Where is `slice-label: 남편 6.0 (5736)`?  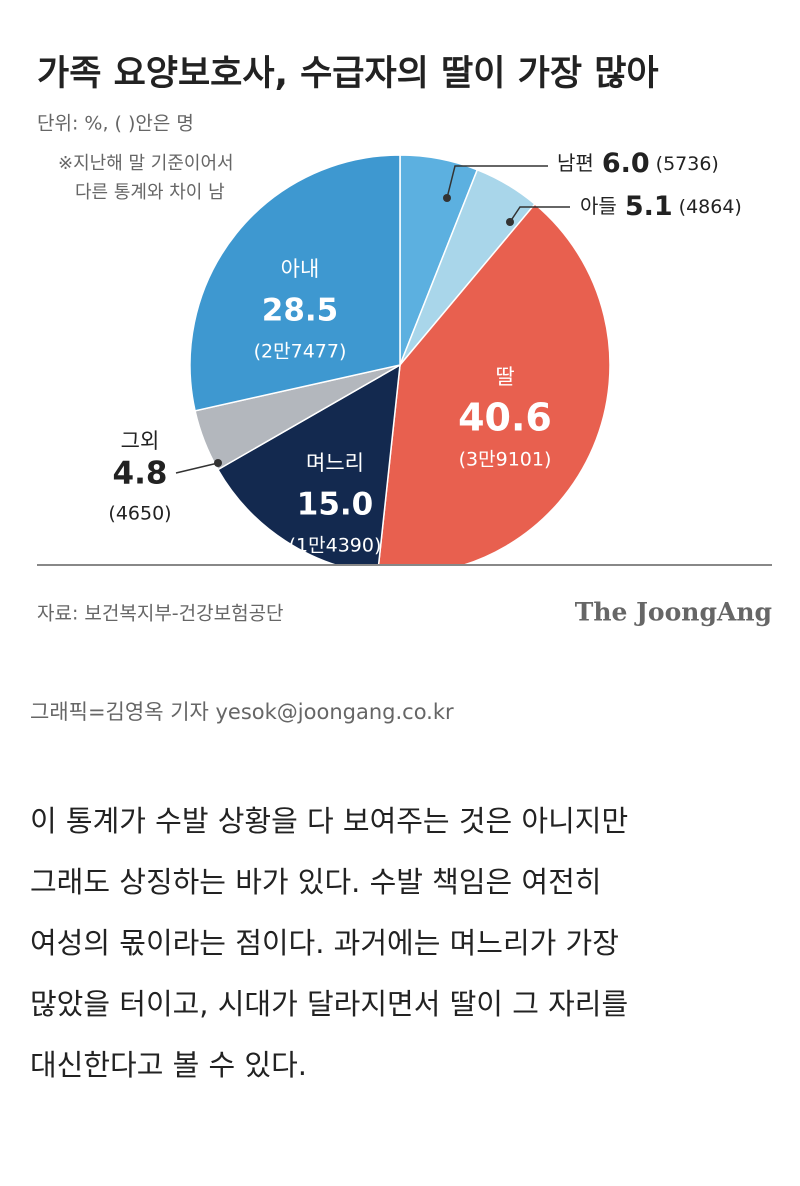 slice-label: 남편 6.0 (5736) is located at coordinates (638, 163).